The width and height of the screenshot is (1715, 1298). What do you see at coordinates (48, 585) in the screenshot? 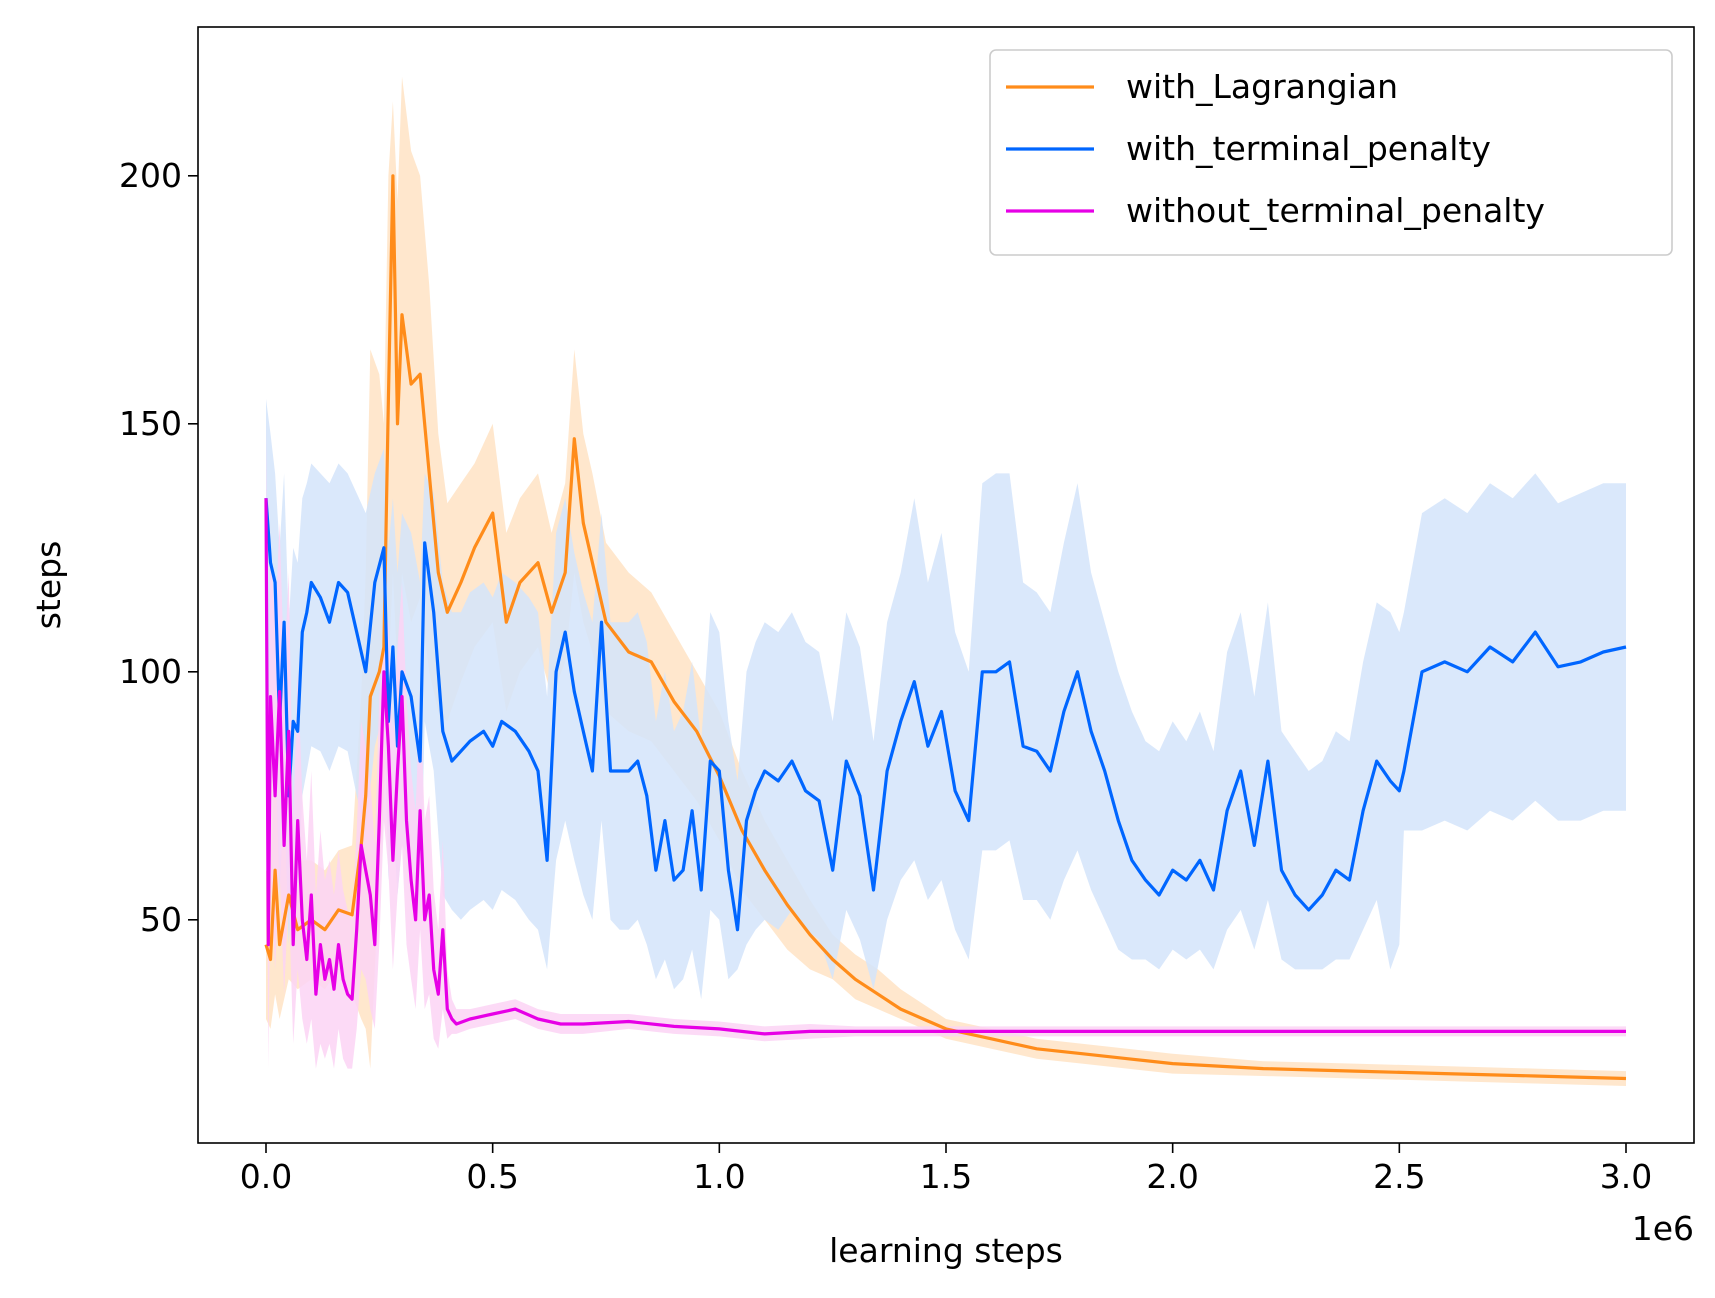
I see `y-axis-label: steps` at bounding box center [48, 585].